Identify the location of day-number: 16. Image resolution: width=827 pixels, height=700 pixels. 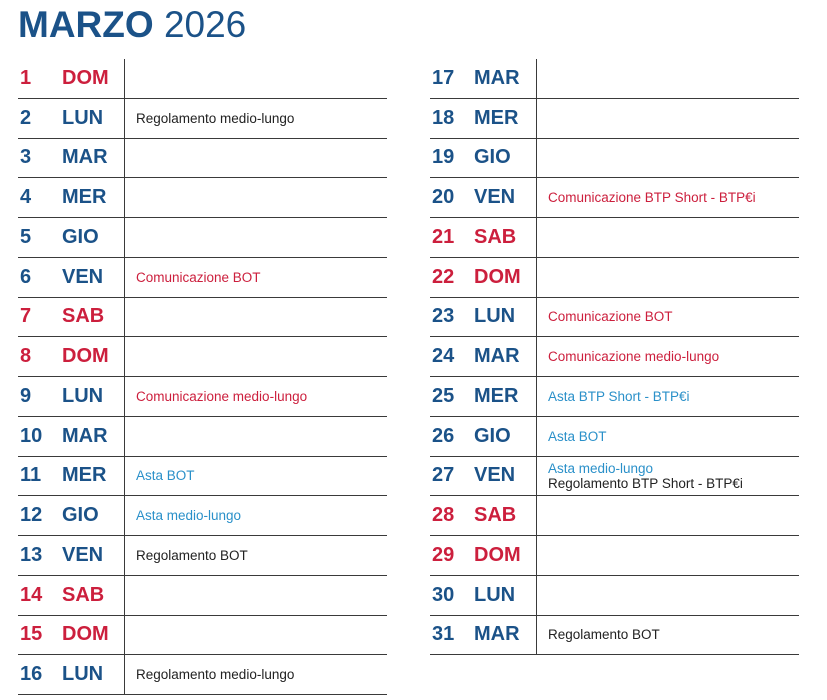
(31, 674).